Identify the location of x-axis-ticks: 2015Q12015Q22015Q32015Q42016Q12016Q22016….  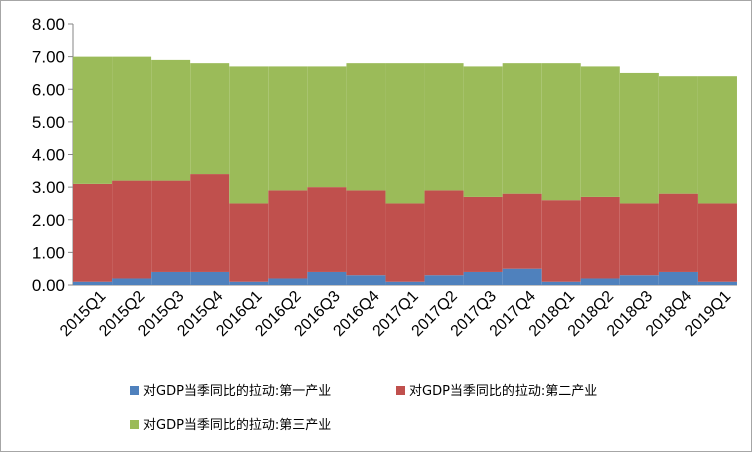
(395, 314).